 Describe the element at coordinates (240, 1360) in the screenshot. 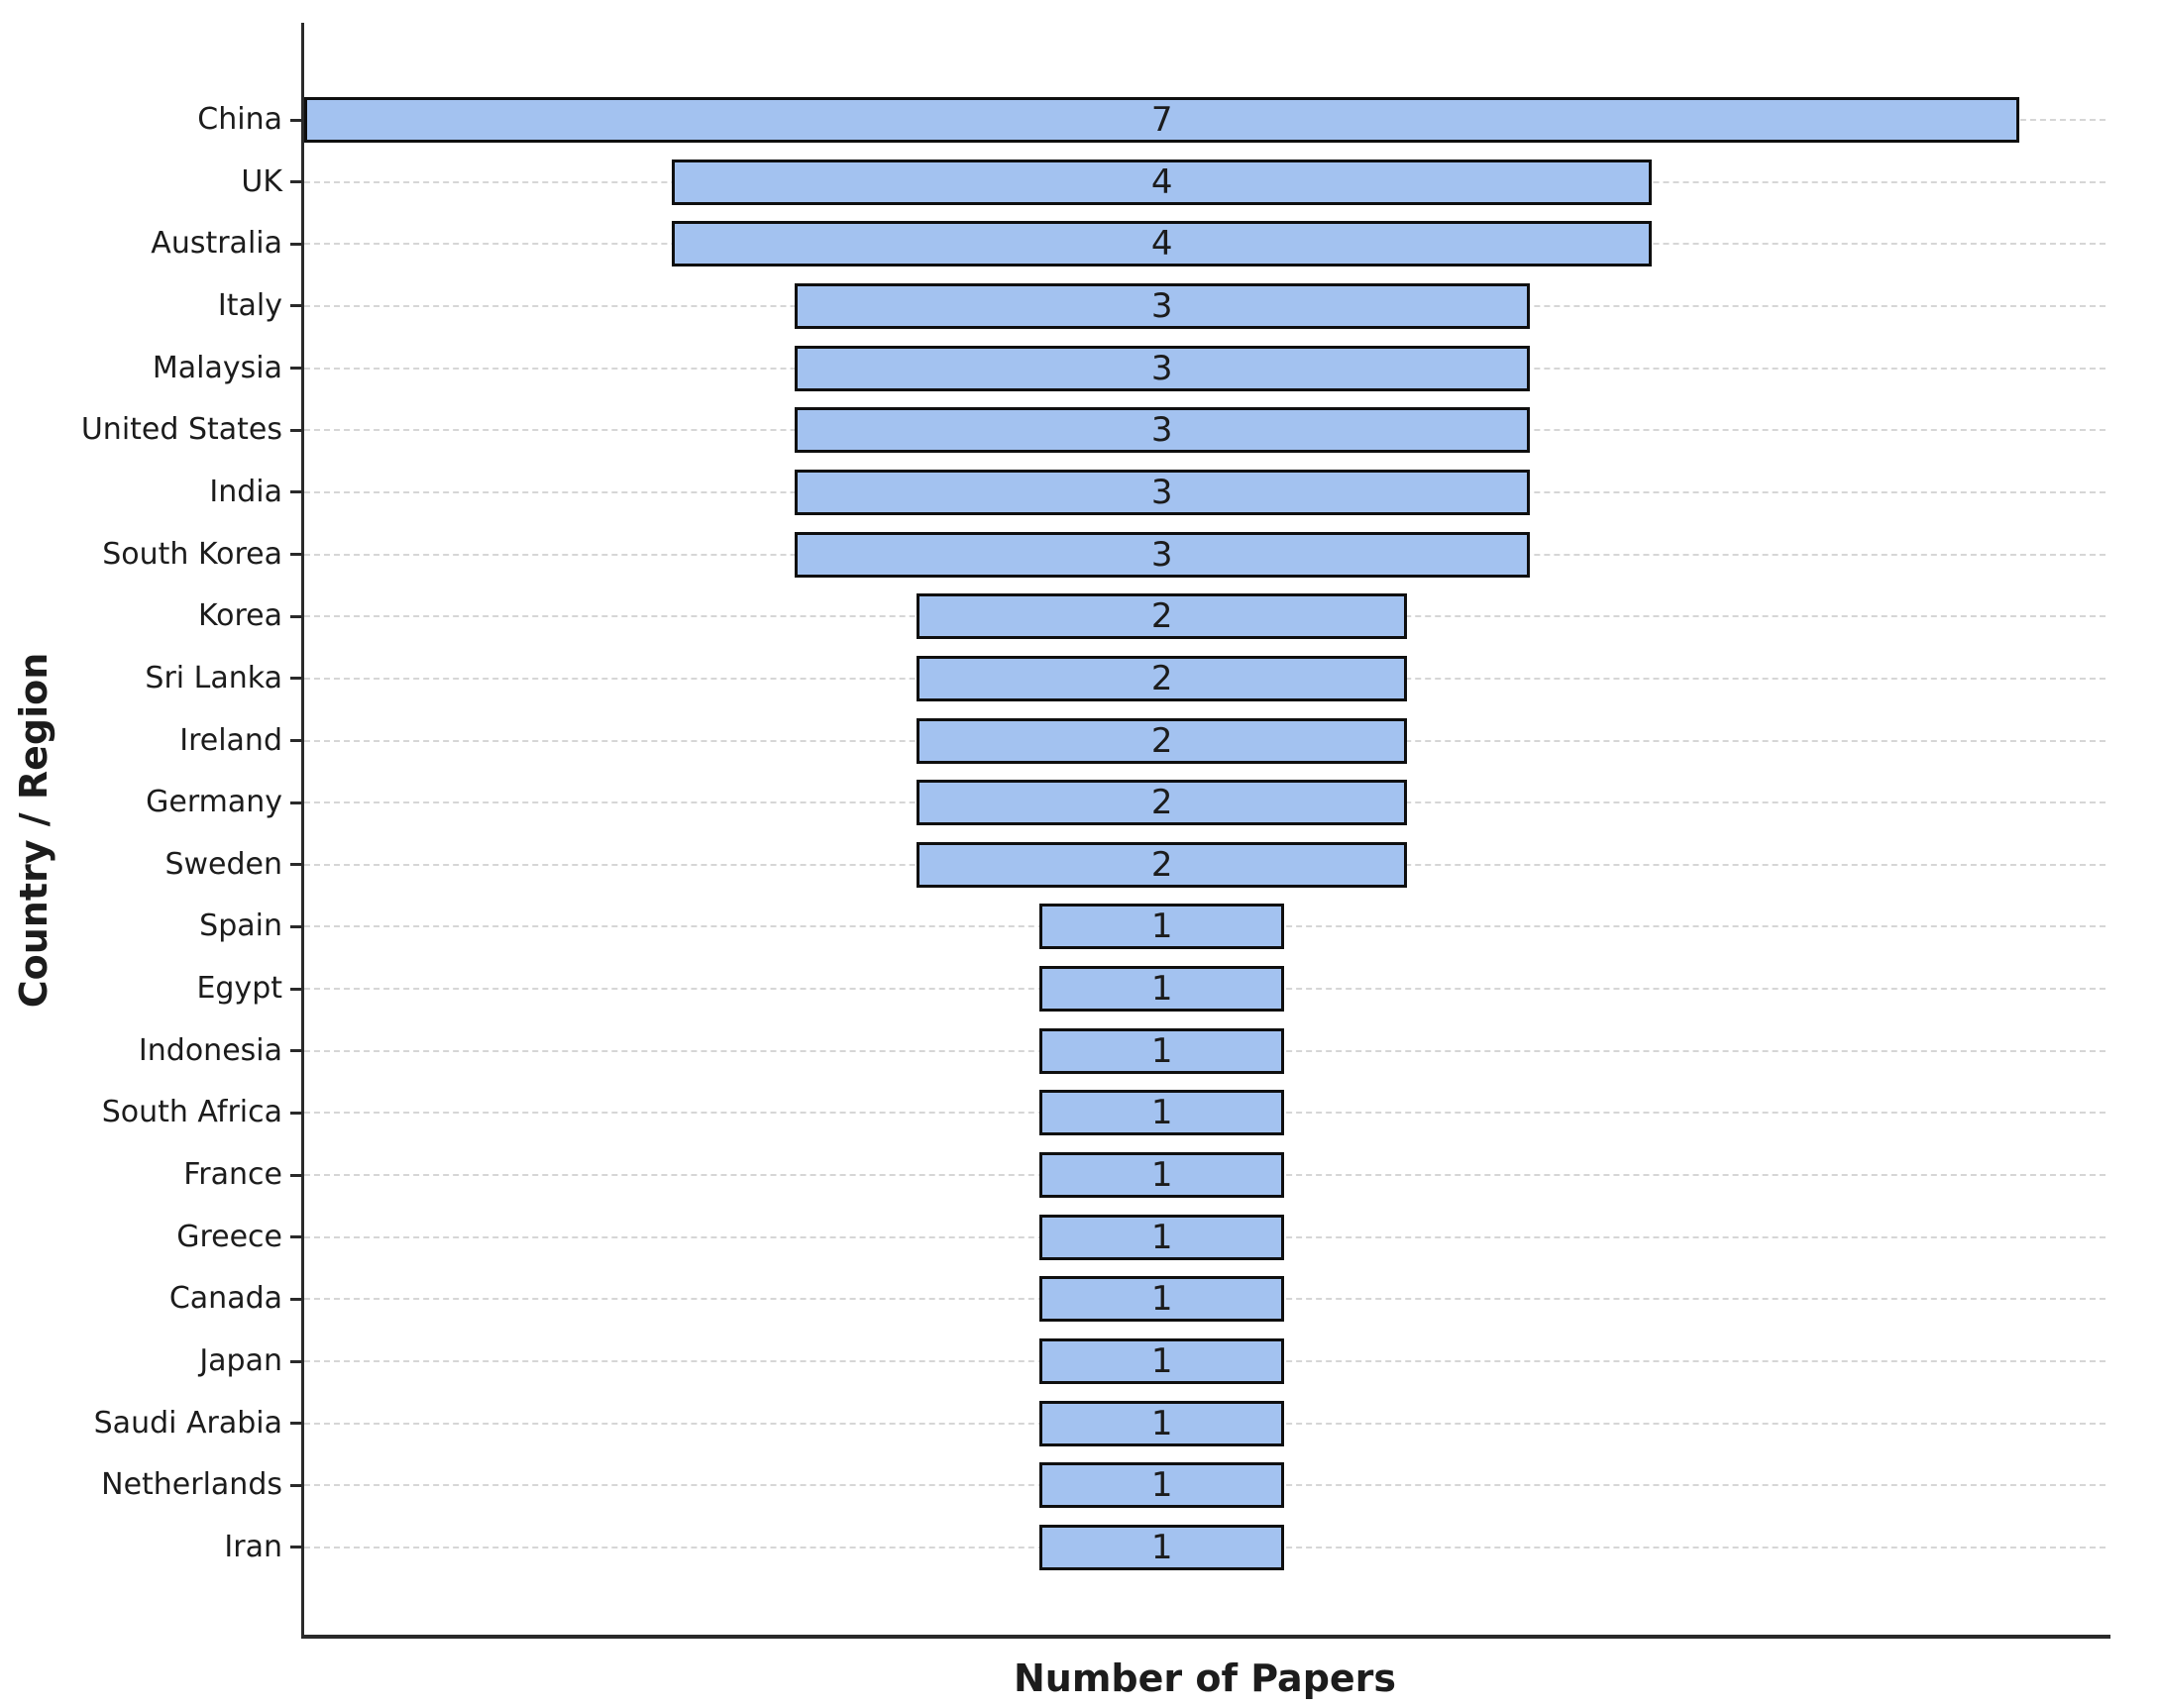

I see `category-label: Japan` at that location.